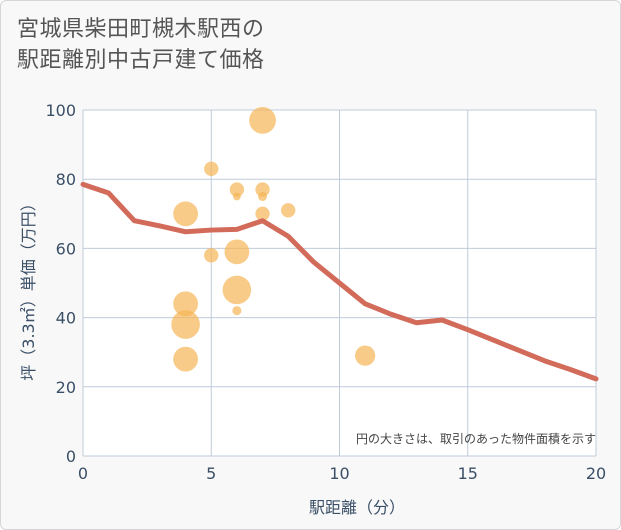 Image resolution: width=621 pixels, height=530 pixels. Describe the element at coordinates (60, 110) in the screenshot. I see `y-tick-label: 100` at that location.